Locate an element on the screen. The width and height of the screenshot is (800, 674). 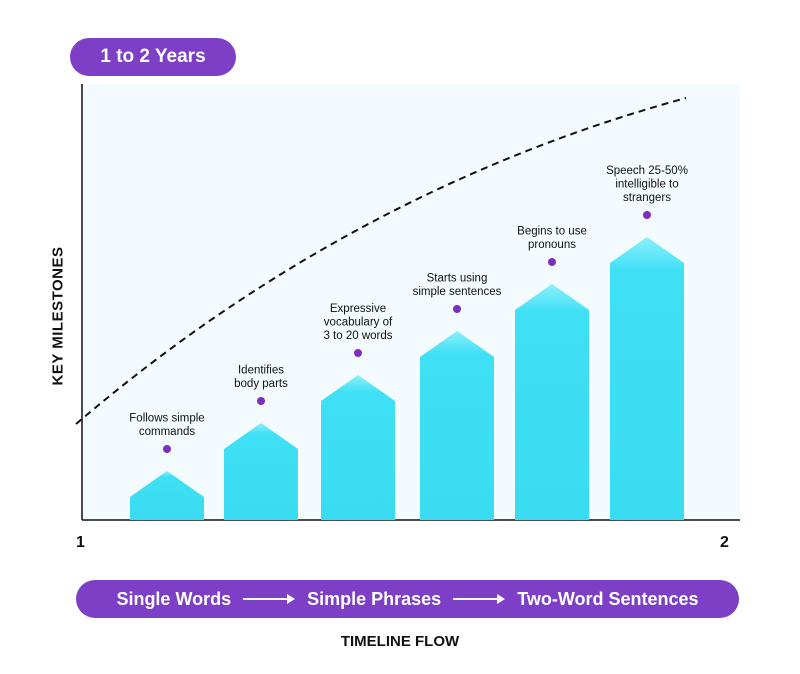
milestone-label: simple sentences is located at coordinates (457, 292).